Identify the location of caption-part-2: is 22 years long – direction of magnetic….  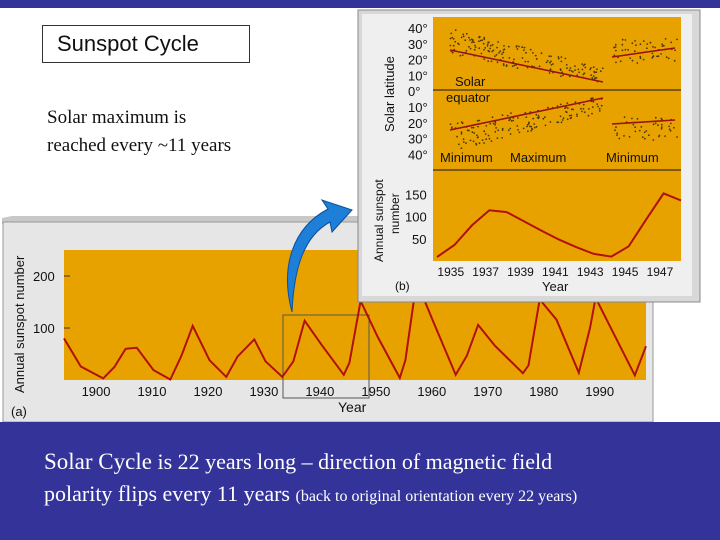
(352, 461).